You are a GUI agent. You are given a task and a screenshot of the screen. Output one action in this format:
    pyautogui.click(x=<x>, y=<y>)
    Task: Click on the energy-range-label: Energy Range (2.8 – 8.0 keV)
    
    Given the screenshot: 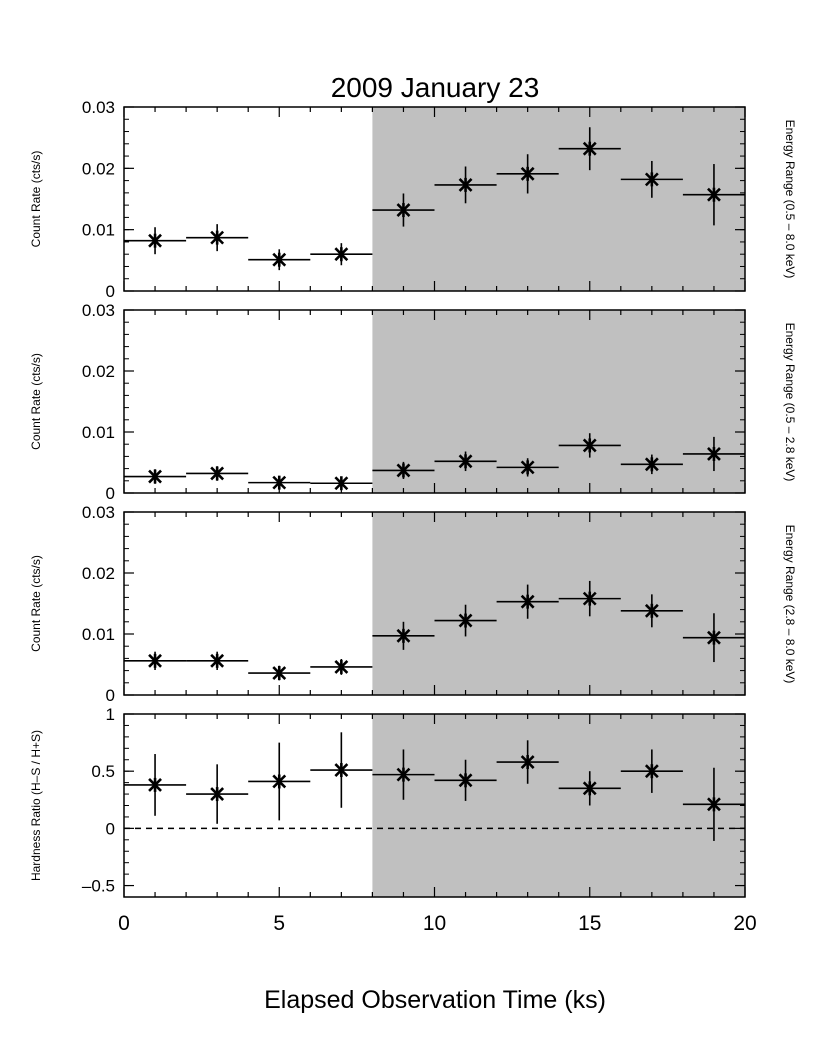 What is the action you would take?
    pyautogui.click(x=790, y=604)
    